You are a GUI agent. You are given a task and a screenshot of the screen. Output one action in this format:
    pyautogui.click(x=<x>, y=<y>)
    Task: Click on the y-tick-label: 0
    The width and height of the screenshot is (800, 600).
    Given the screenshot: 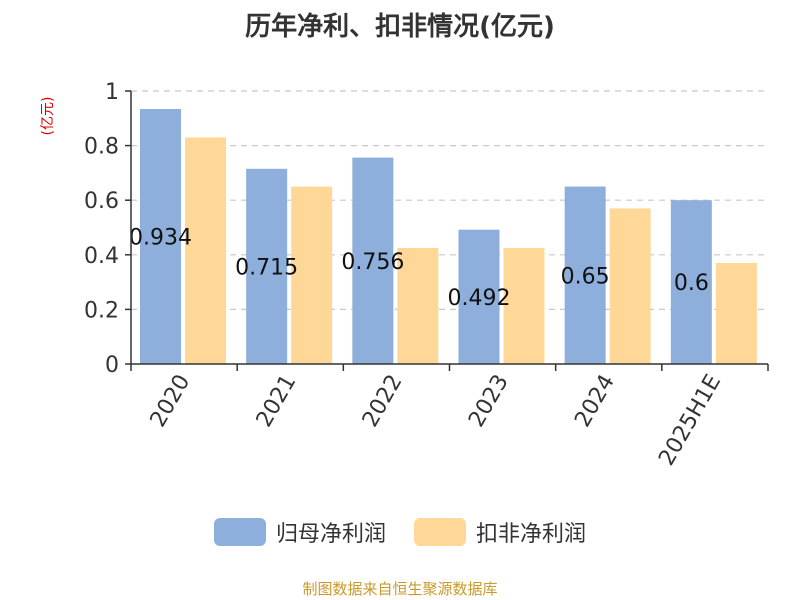 What is the action you would take?
    pyautogui.click(x=112, y=365)
    